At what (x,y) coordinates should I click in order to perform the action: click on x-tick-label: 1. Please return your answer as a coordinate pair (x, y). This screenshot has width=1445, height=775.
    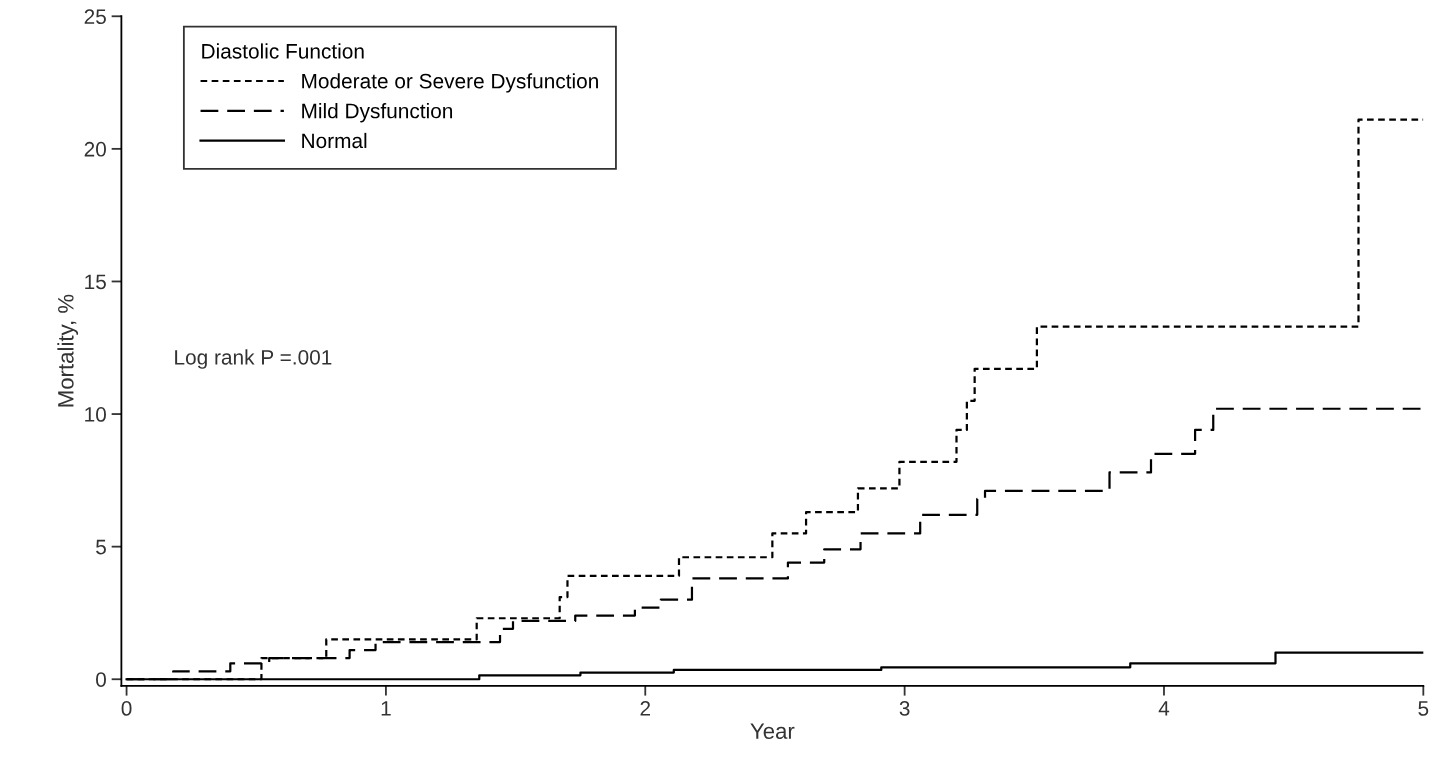
    Looking at the image, I should click on (386, 708).